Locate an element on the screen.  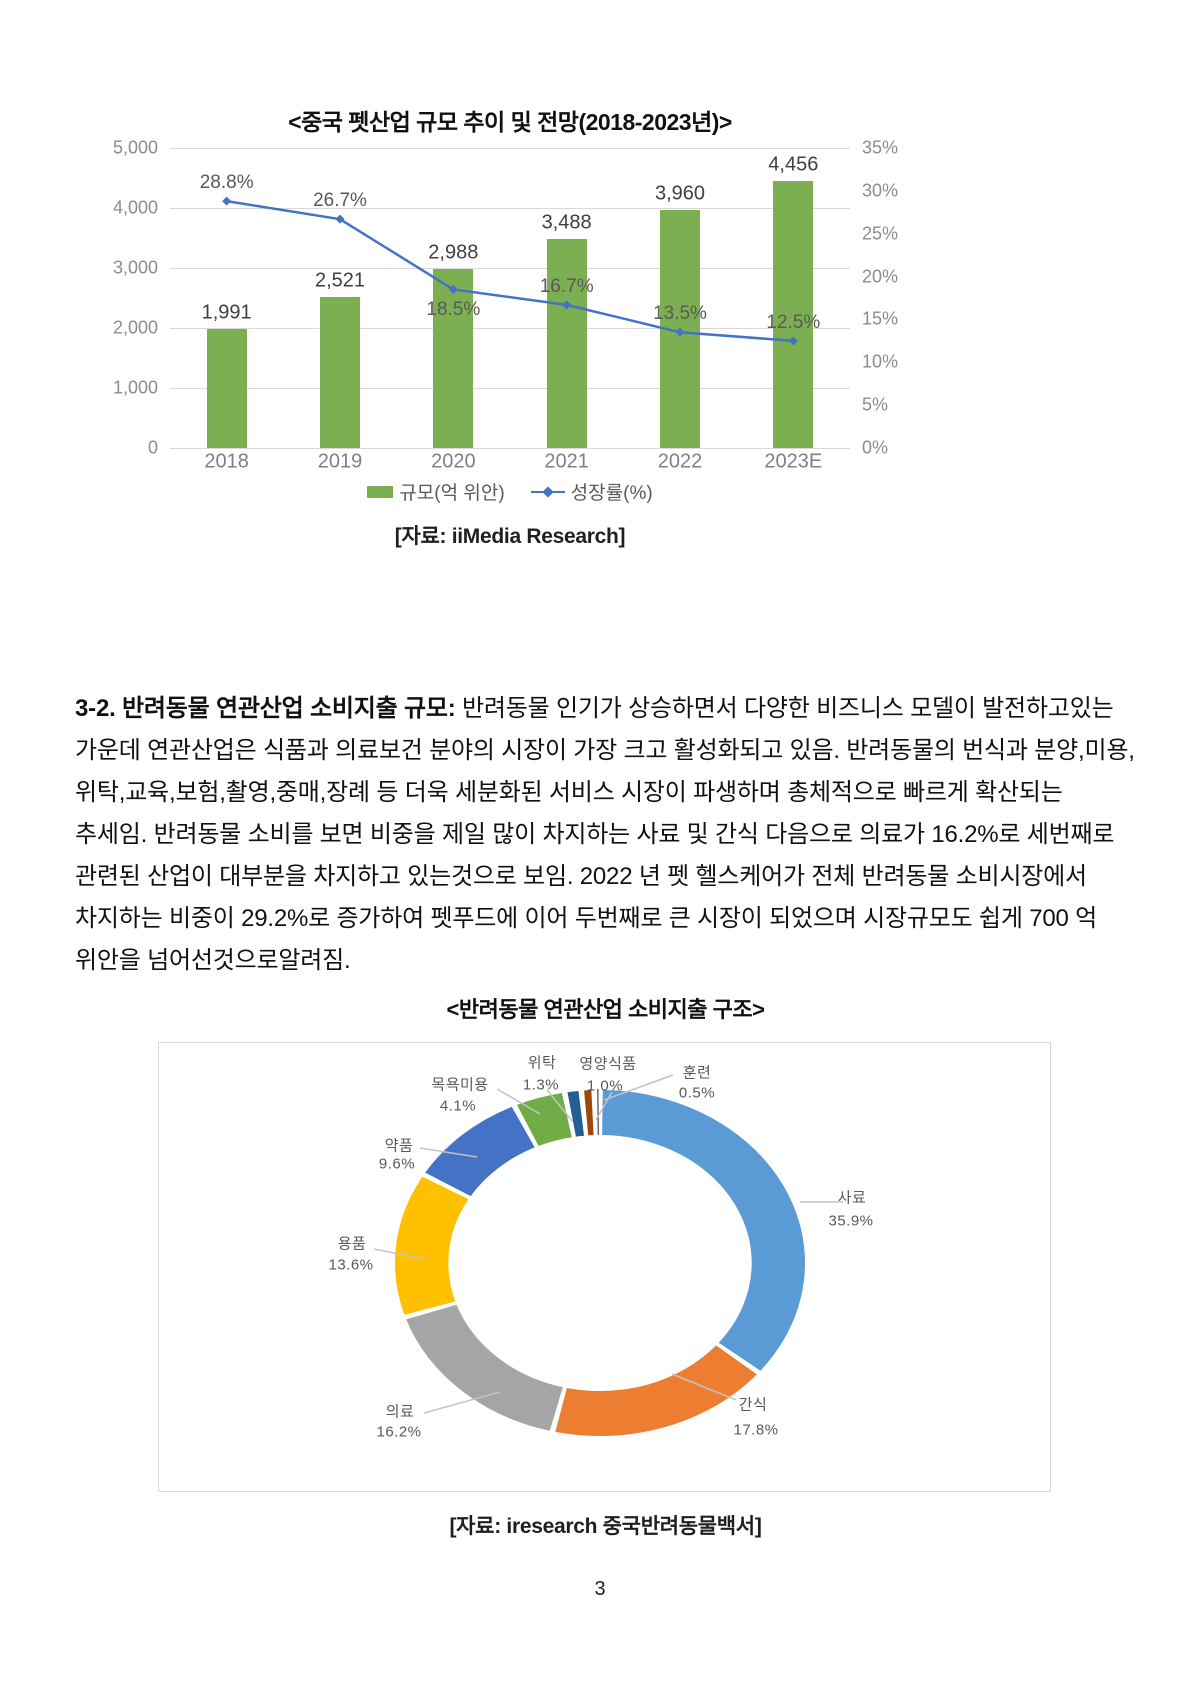
donut-label-의료: 의료 is located at coordinates (400, 1412).